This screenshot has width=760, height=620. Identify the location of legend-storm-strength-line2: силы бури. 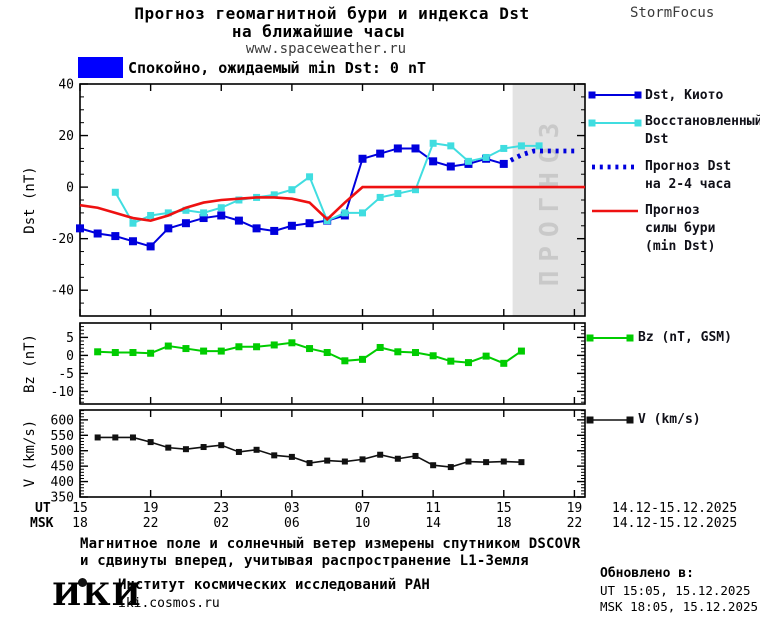
(680, 228).